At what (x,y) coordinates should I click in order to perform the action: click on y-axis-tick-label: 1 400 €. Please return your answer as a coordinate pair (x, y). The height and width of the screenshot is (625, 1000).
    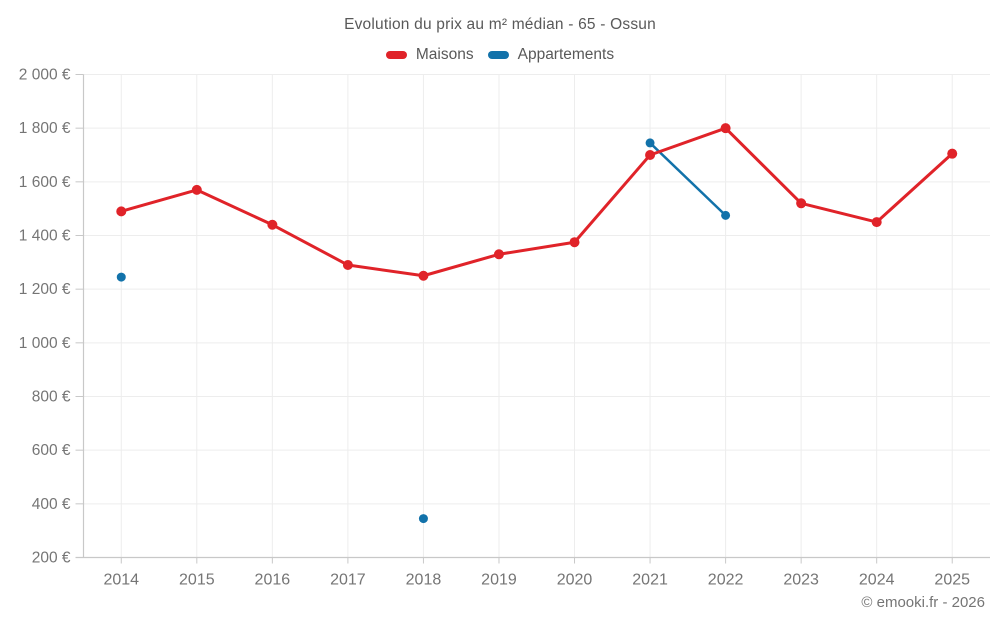
    Looking at the image, I should click on (45, 236).